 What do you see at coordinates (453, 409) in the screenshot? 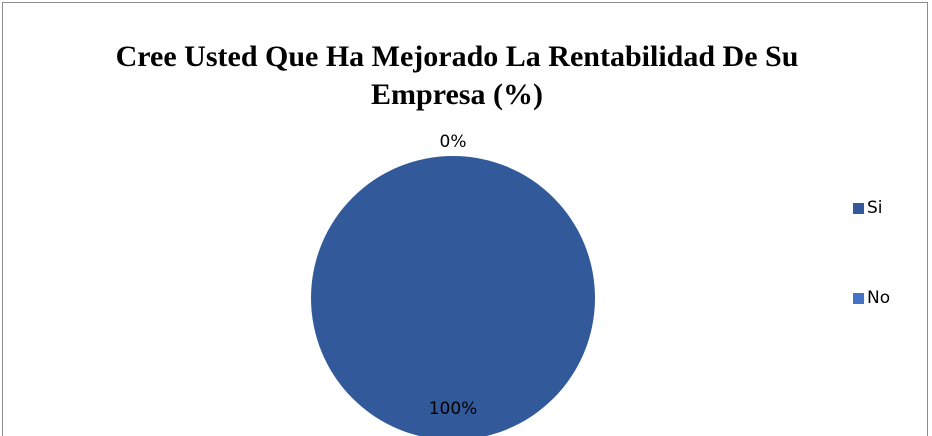
I see `data-label: 100%` at bounding box center [453, 409].